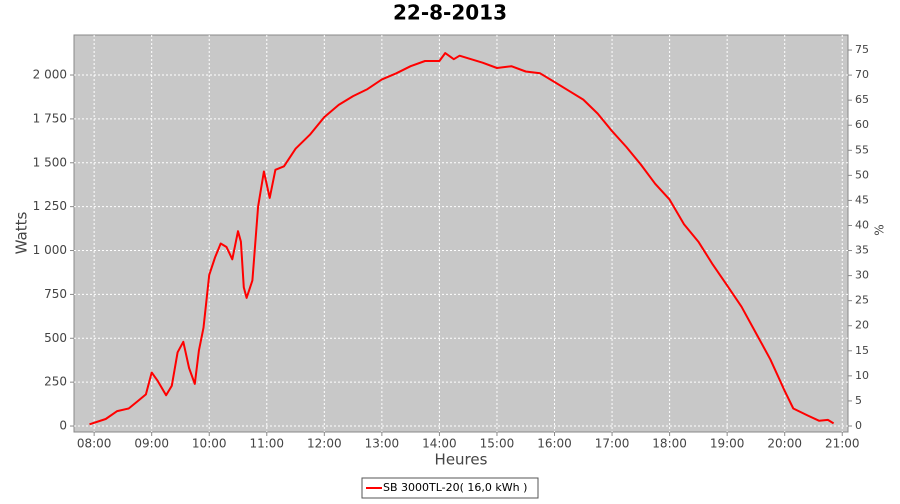  What do you see at coordinates (266, 444) in the screenshot?
I see `x-tick-label: 11:00` at bounding box center [266, 444].